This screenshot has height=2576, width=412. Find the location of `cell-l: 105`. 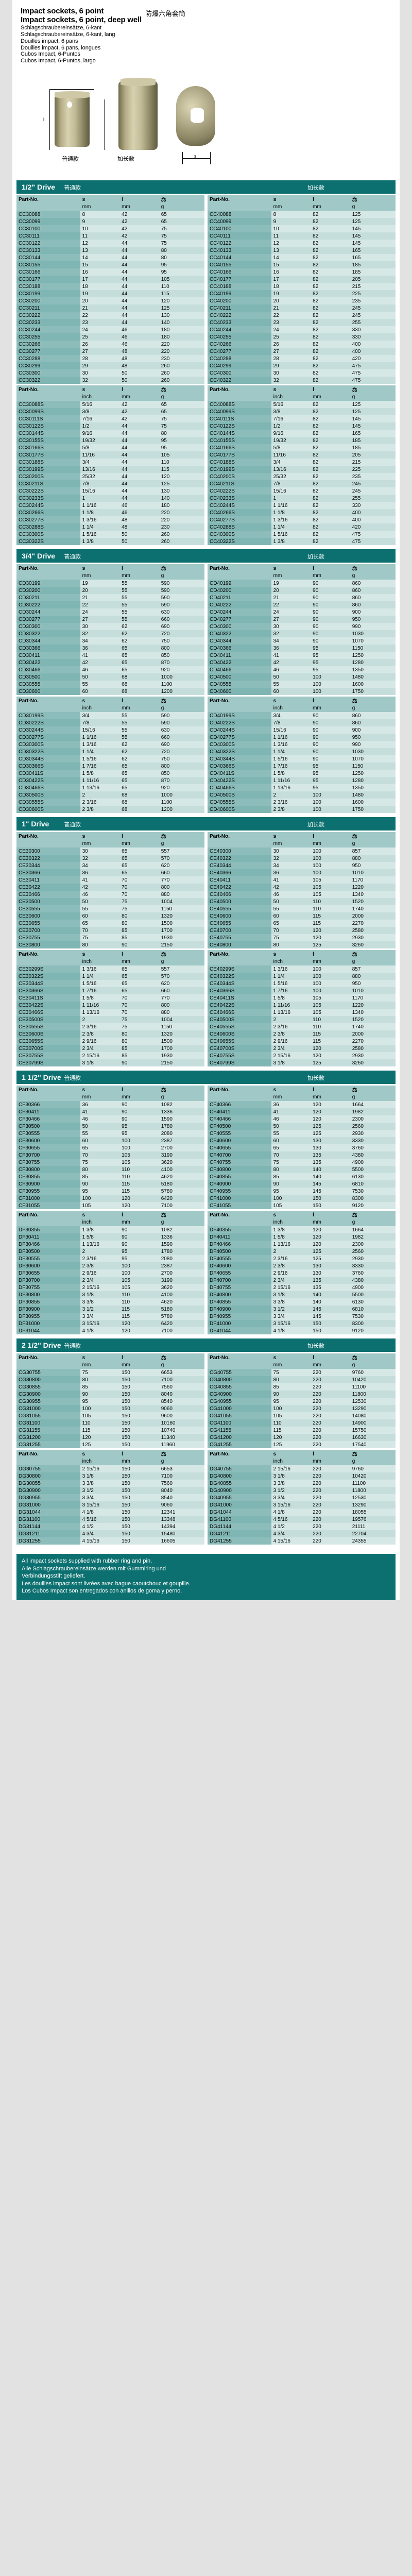

cell-l: 105 is located at coordinates (139, 1288).